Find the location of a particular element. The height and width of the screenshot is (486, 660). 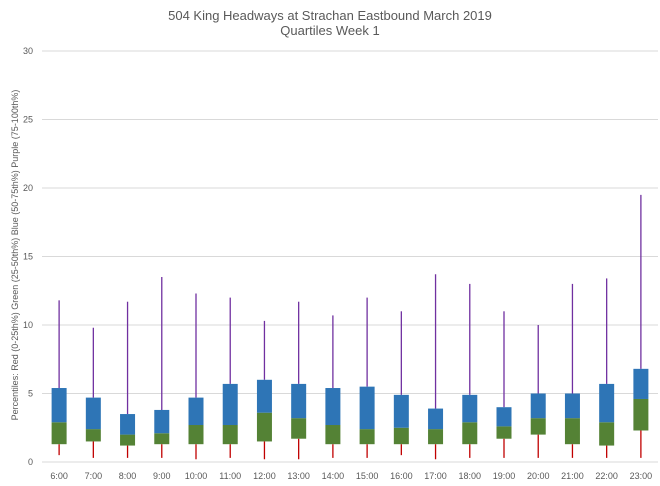

x-tick-label: 10:00 is located at coordinates (196, 476).